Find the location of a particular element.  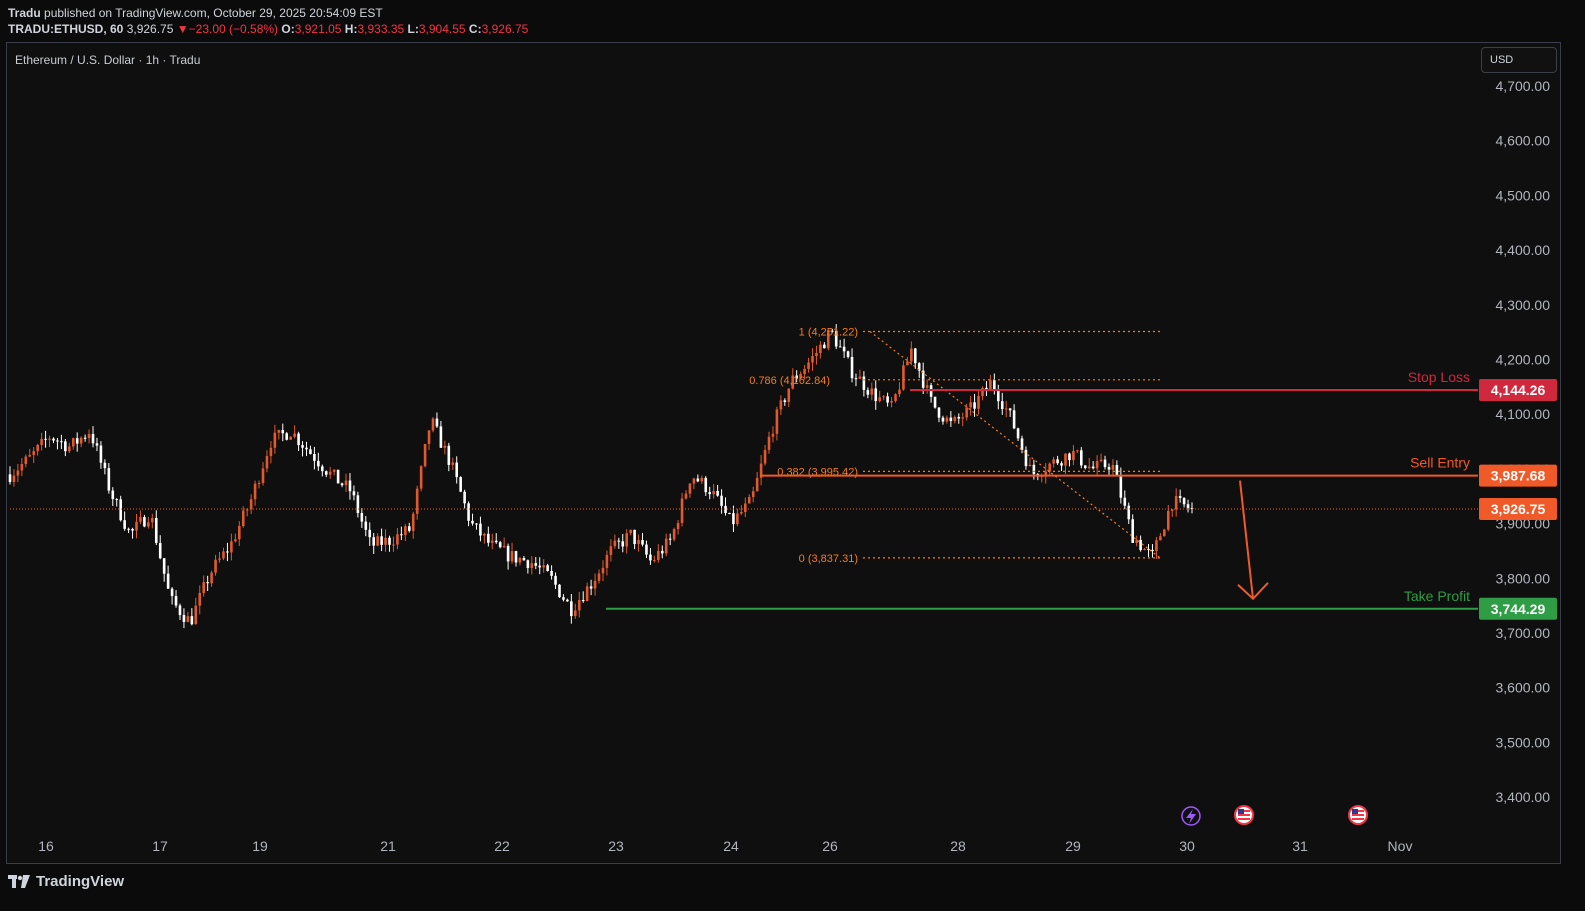

x-tick-label: Nov is located at coordinates (1400, 846).